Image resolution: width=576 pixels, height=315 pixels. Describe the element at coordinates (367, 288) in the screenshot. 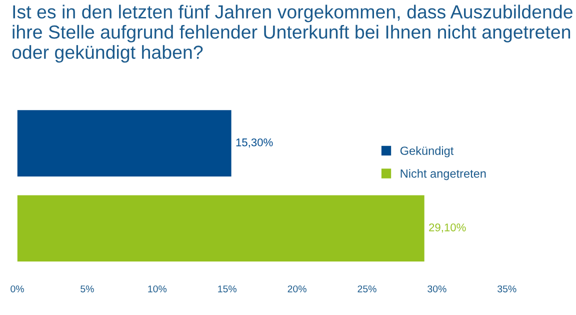

I see `x-tick-label: 25%` at that location.